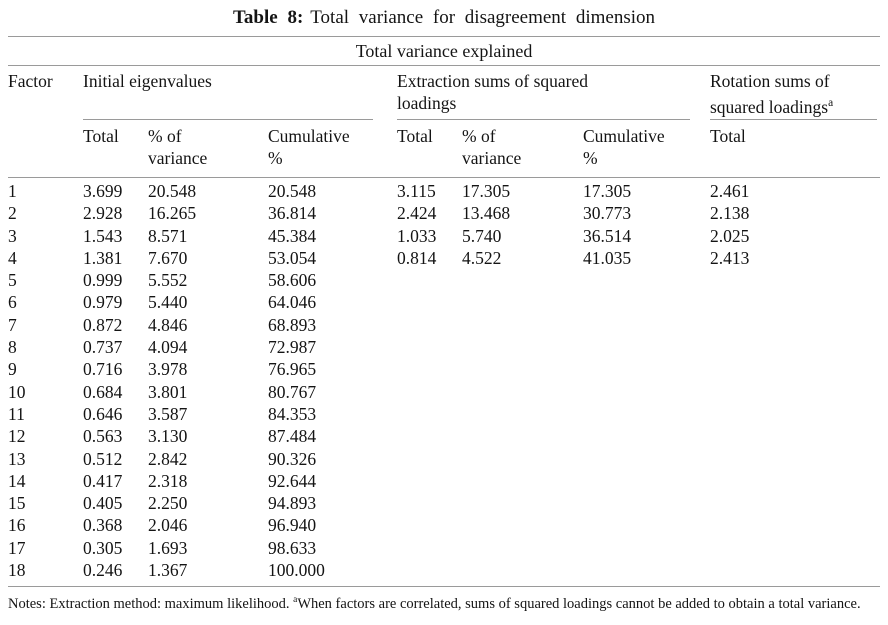 The image size is (888, 625). I want to click on value-cell: 3.587, so click(168, 413).